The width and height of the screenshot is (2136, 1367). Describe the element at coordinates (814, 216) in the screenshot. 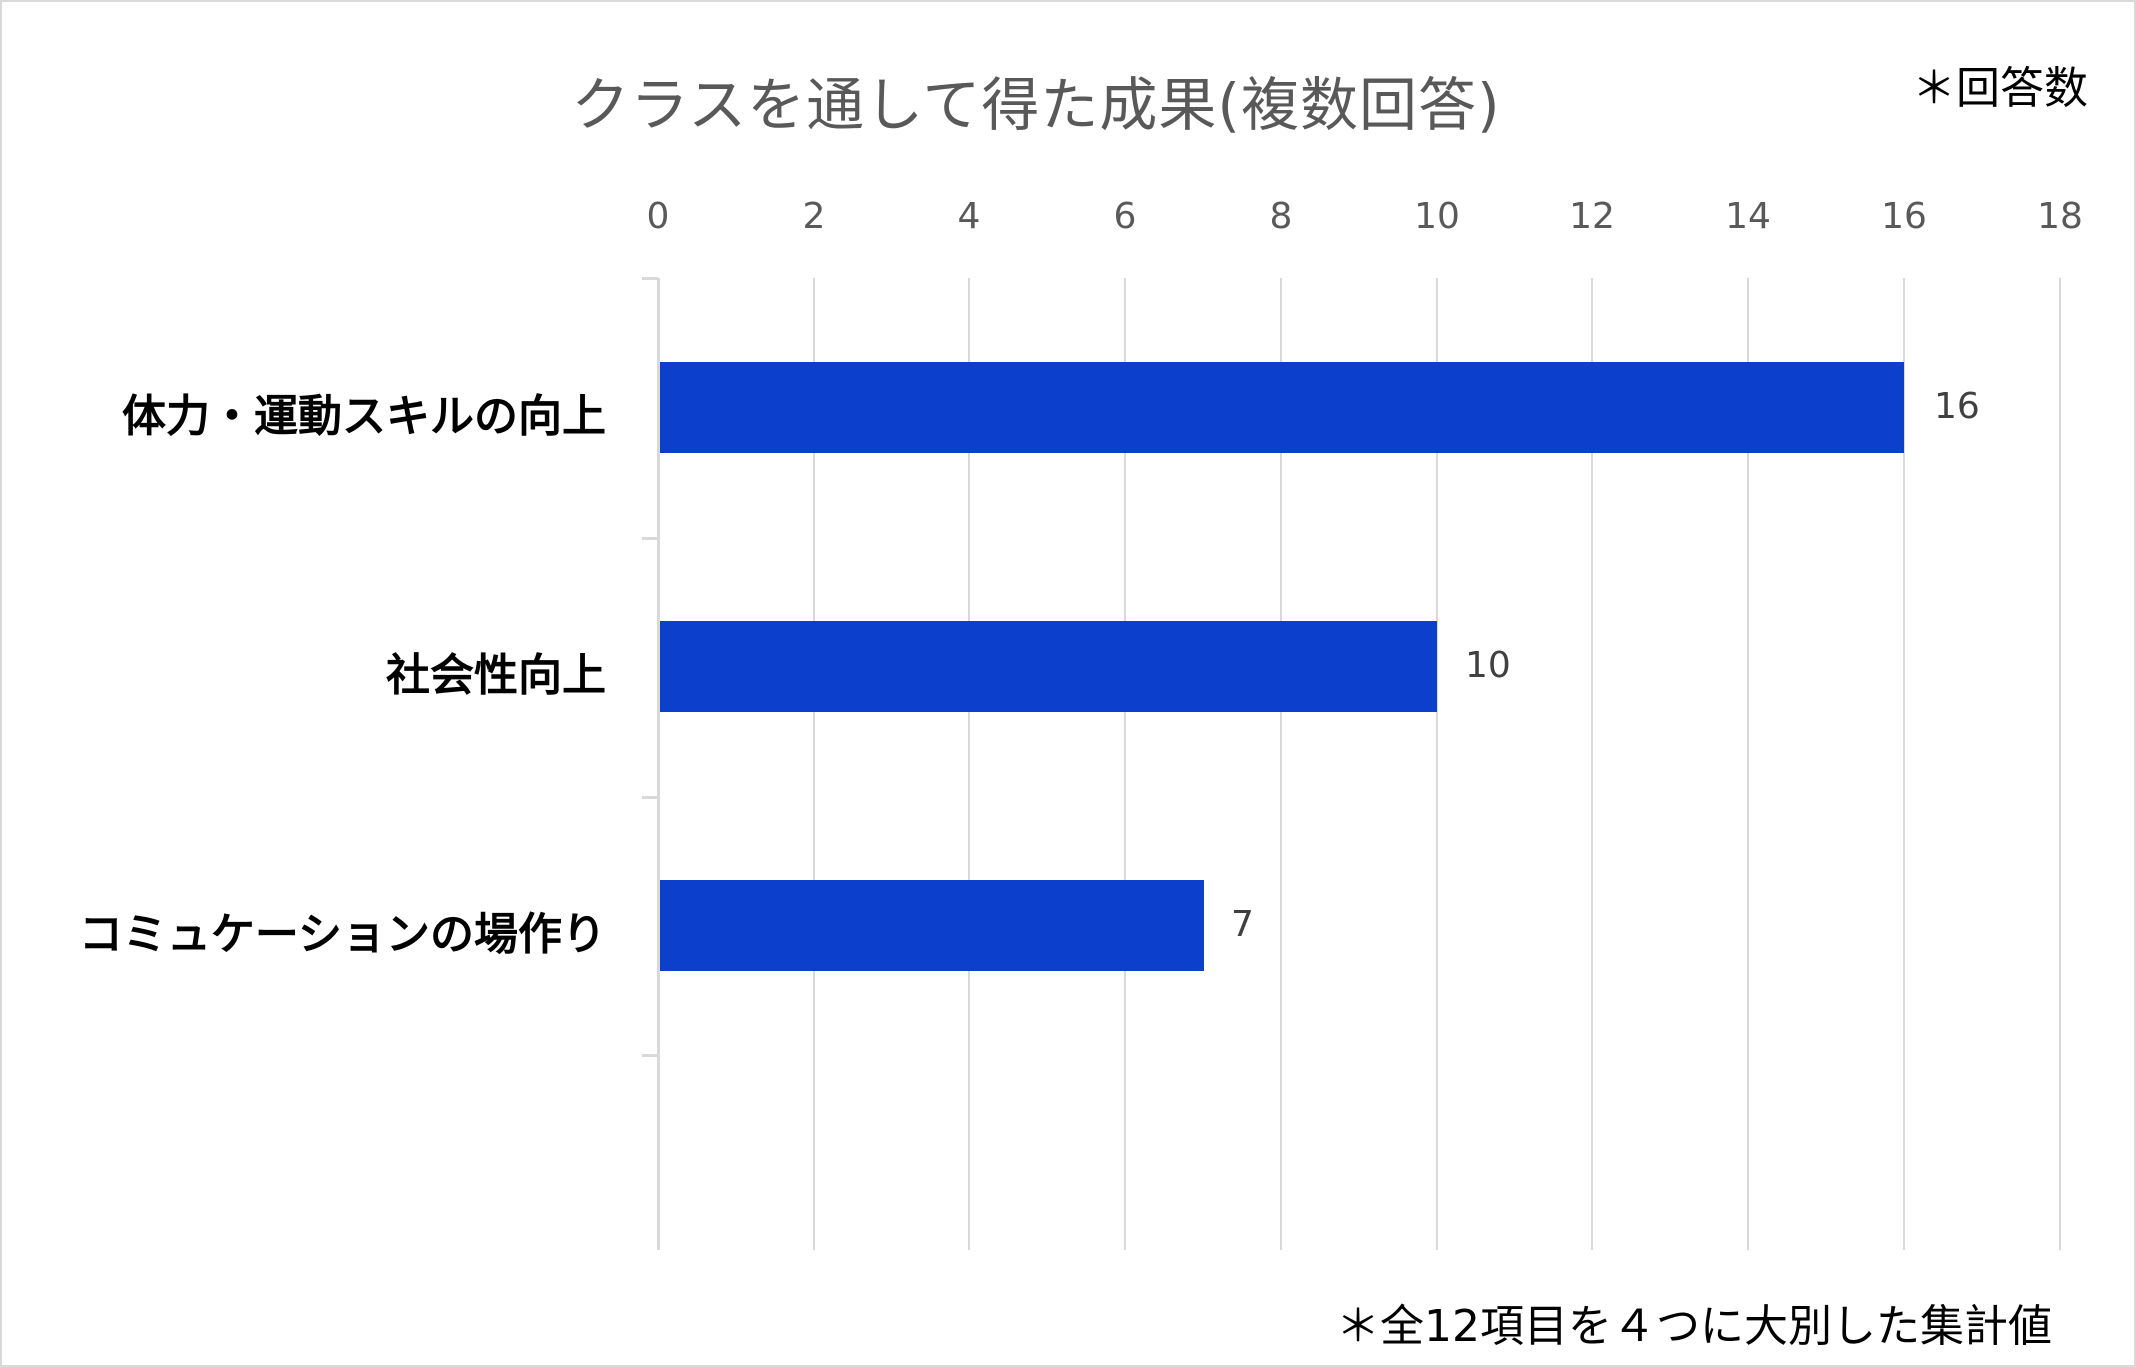

I see `x-tick-label: 2` at that location.